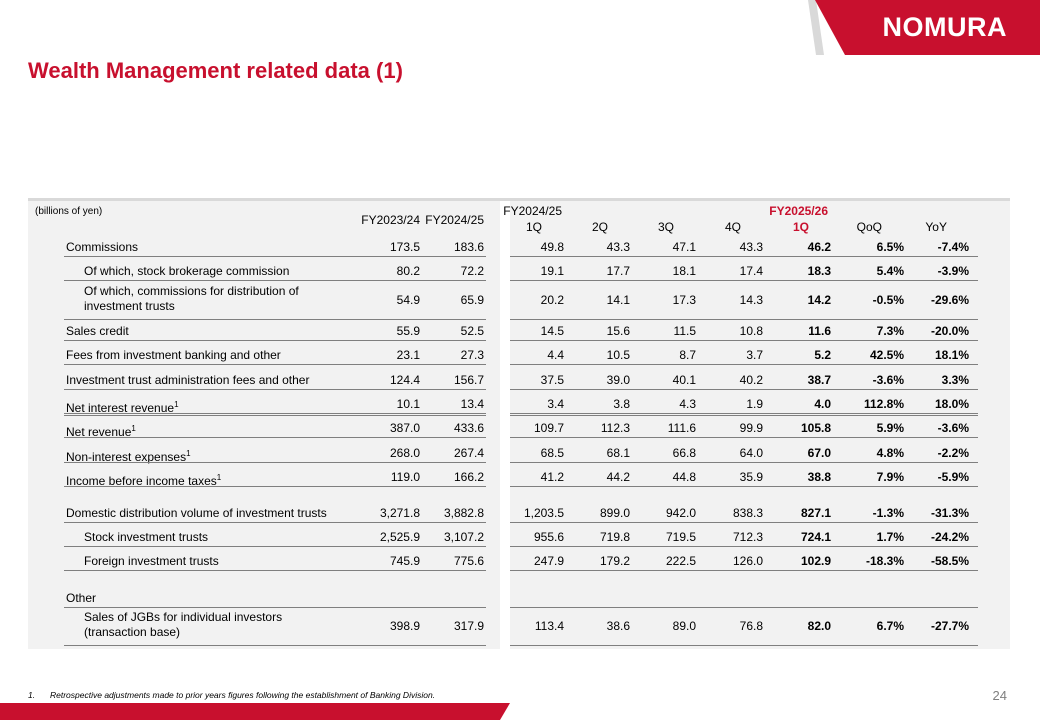  What do you see at coordinates (126, 457) in the screenshot?
I see `row-label-text: Non-interest expenses` at bounding box center [126, 457].